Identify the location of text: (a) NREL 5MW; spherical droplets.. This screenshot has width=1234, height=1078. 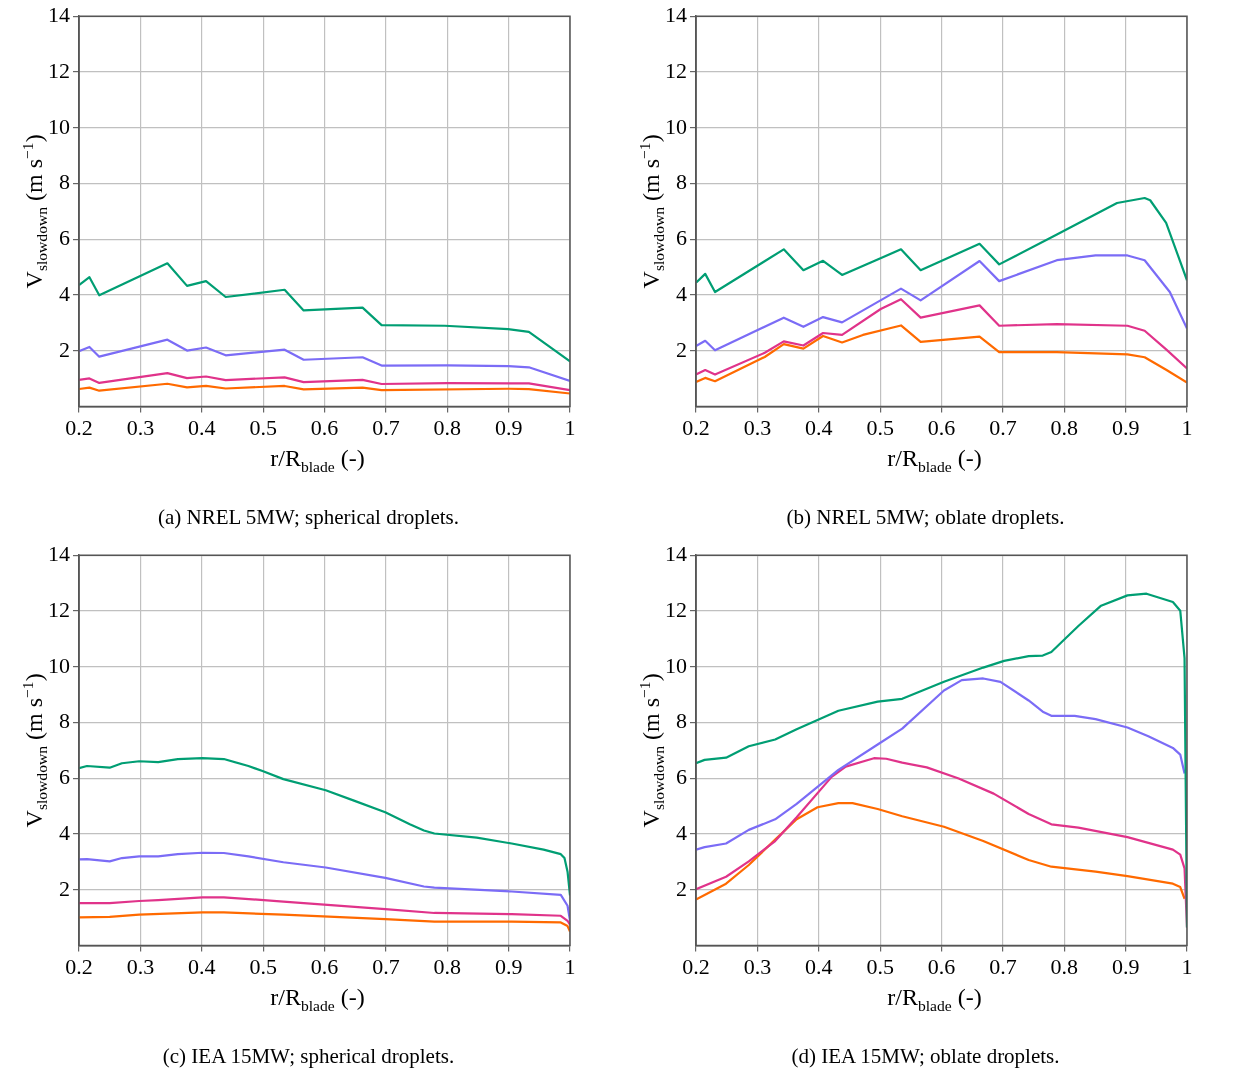
(308, 517).